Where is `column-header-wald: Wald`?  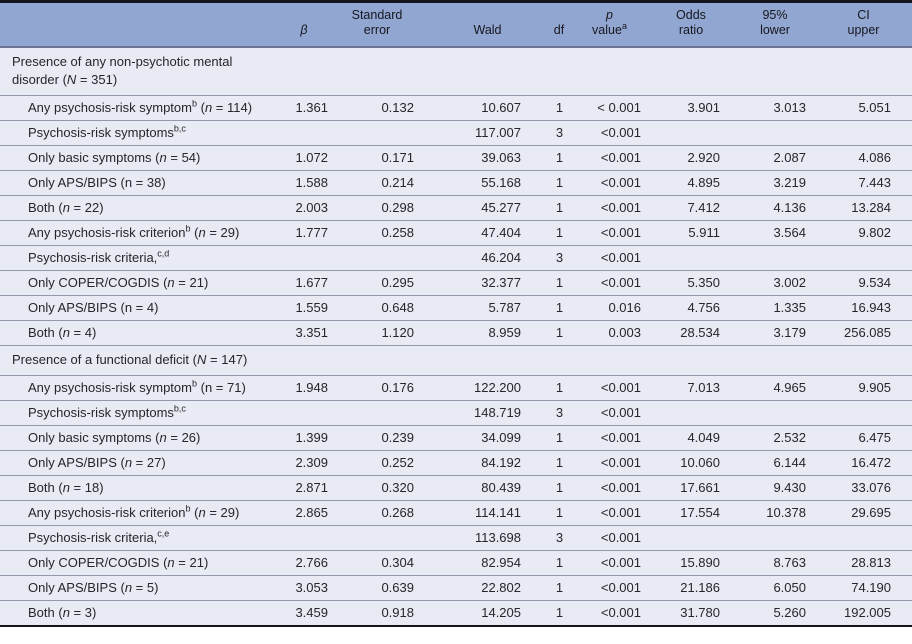
column-header-wald: Wald is located at coordinates (497, 24).